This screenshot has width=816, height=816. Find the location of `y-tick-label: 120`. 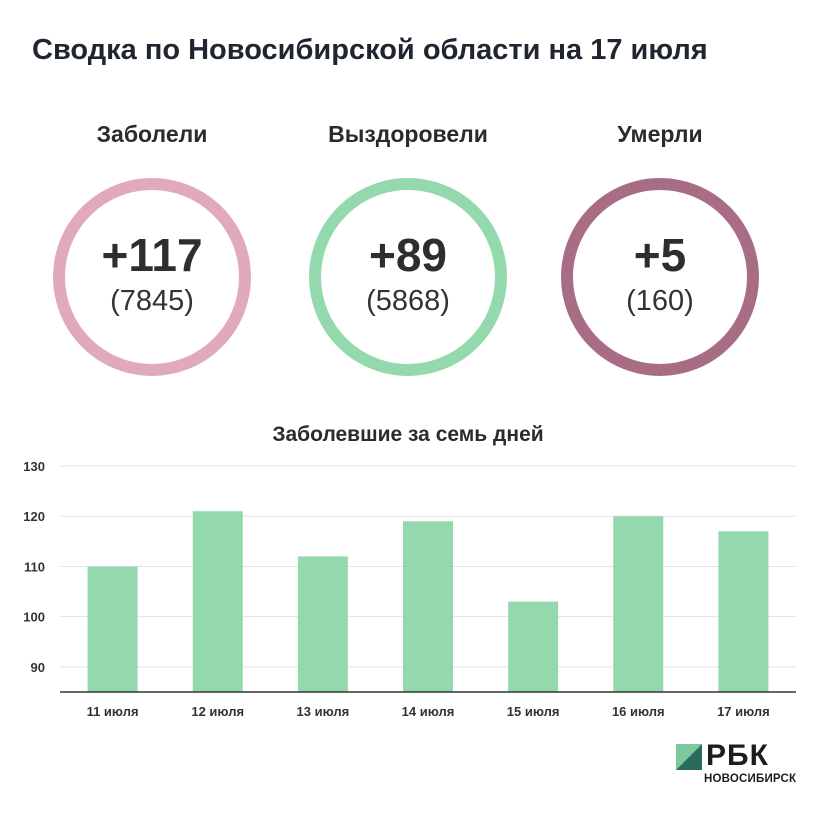

y-tick-label: 120 is located at coordinates (34, 516).